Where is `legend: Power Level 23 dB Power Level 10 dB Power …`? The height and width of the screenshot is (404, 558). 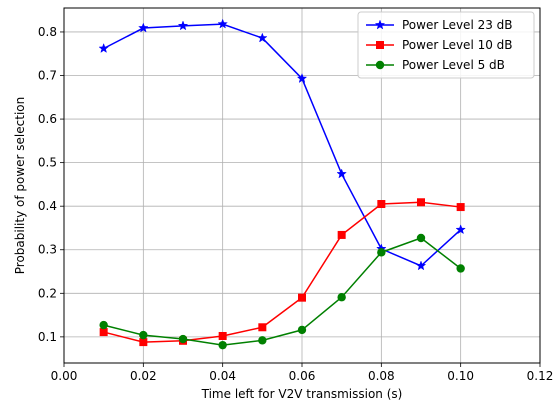
legend: Power Level 23 dB Power Level 10 dB Power … is located at coordinates (446, 45).